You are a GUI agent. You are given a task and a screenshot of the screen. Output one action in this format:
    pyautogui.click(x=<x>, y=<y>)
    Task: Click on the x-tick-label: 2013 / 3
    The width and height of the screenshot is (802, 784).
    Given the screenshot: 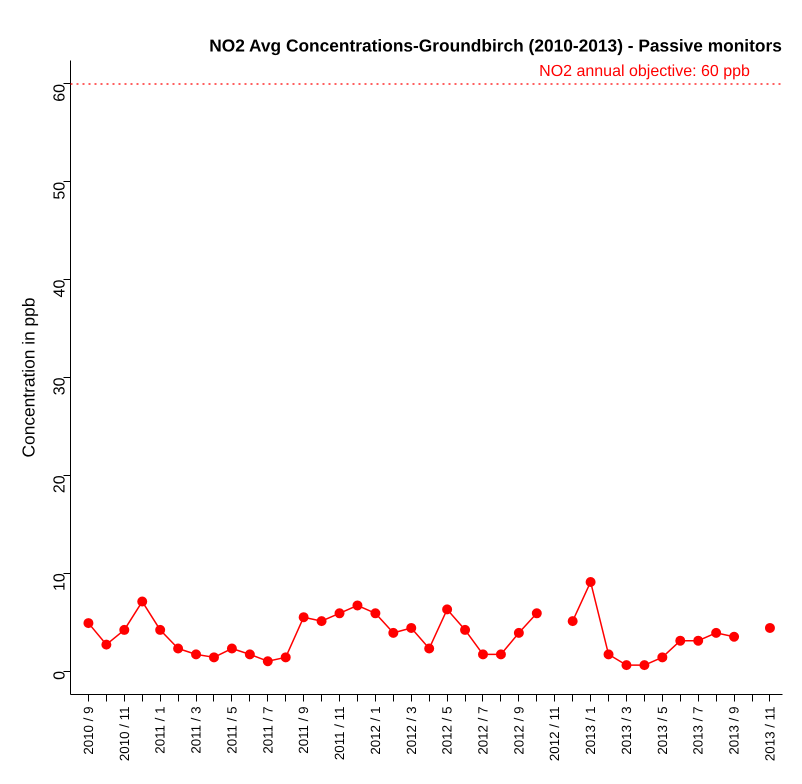 What is the action you would take?
    pyautogui.click(x=626, y=730)
    